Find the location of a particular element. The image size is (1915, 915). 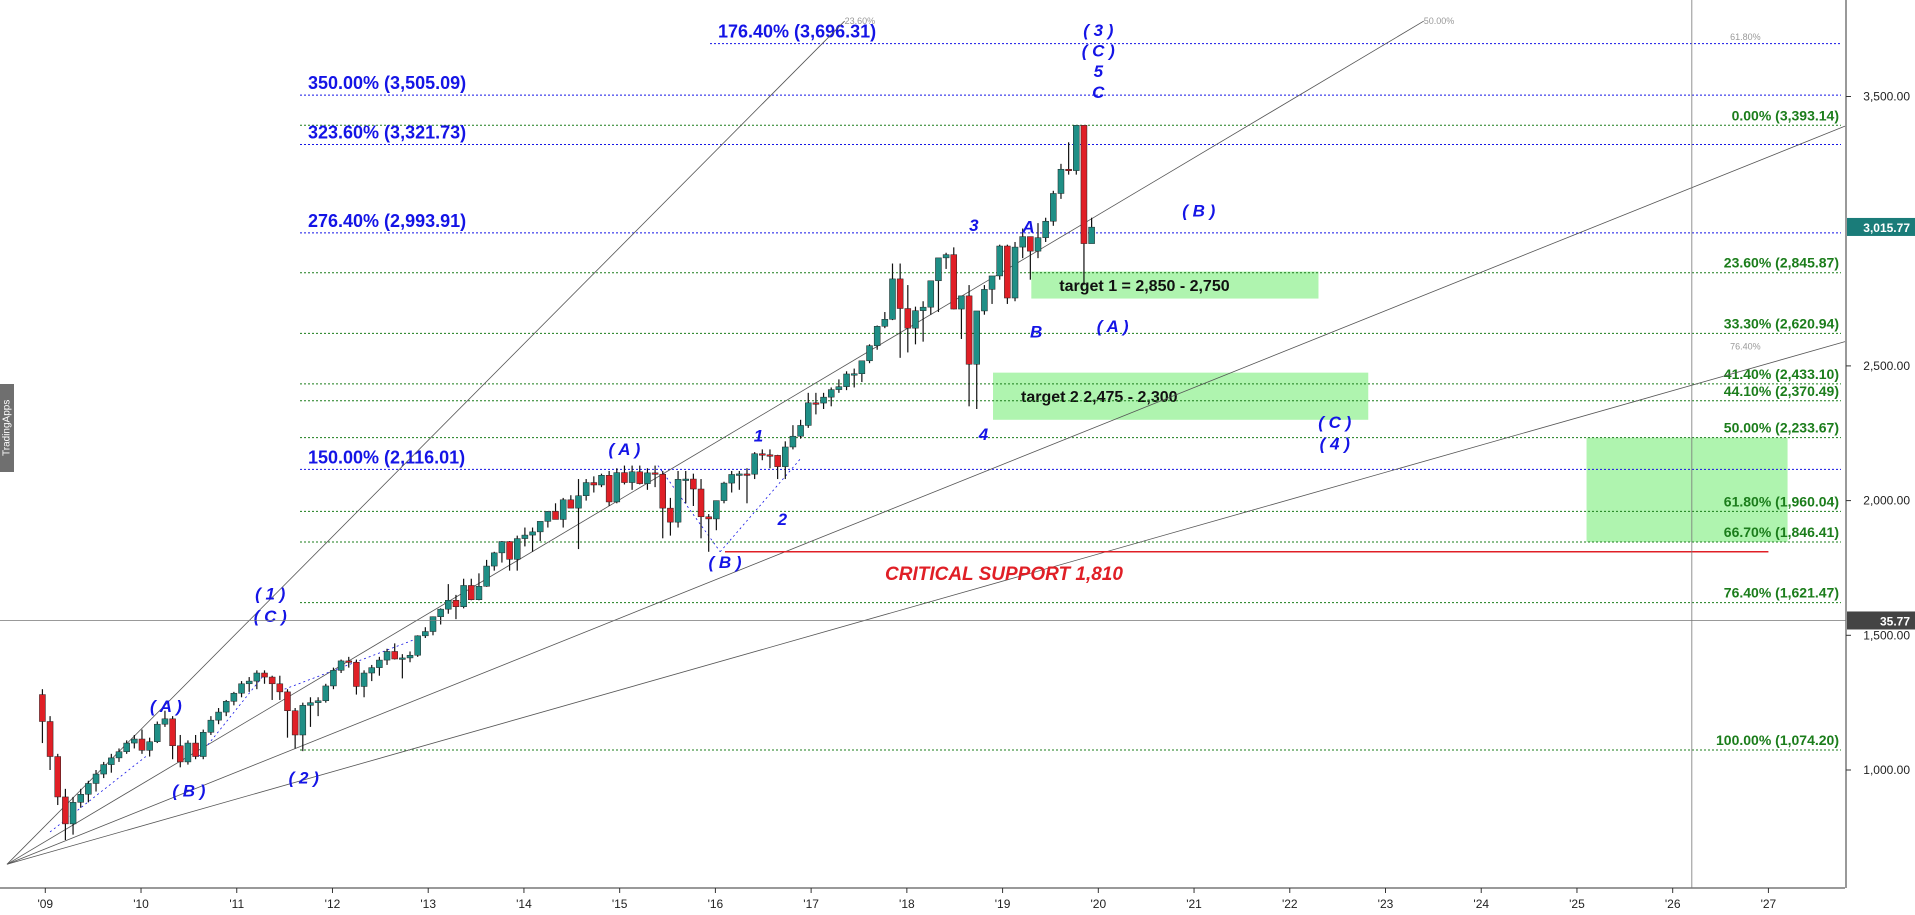

x-tick-label: '20 is located at coordinates (1098, 904).